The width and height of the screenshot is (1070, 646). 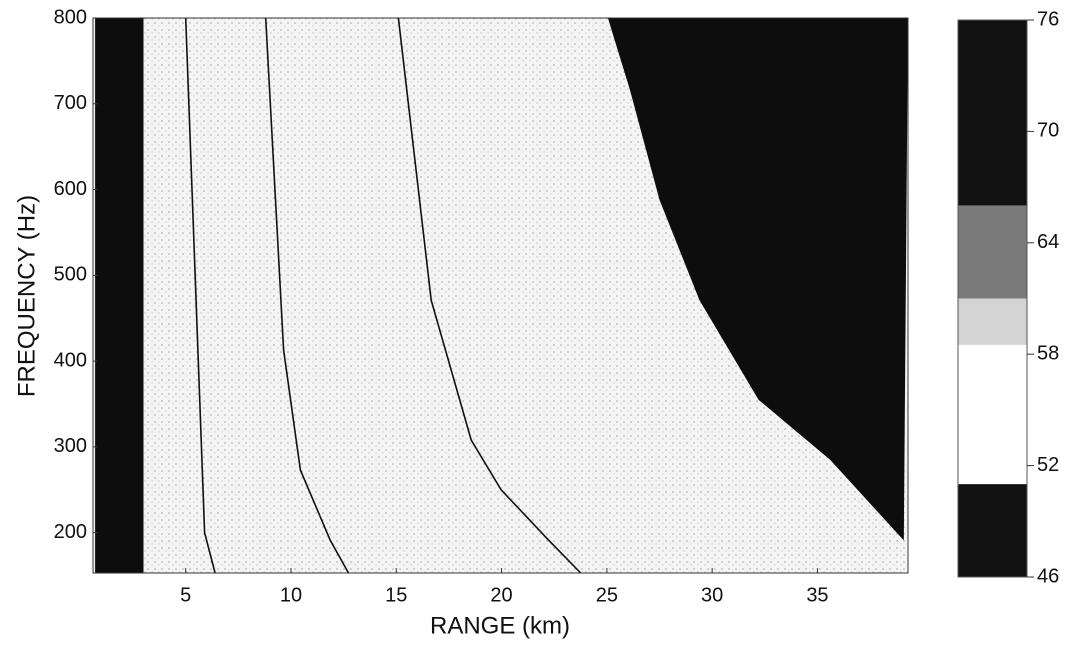 I want to click on x-tick-label: 35, so click(x=817, y=595).